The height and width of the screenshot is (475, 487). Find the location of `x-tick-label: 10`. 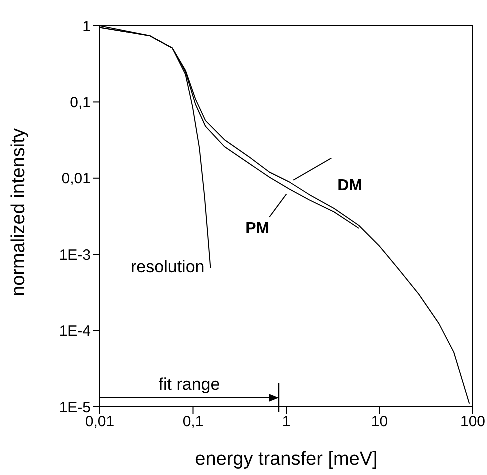

x-tick-label: 10 is located at coordinates (379, 422).